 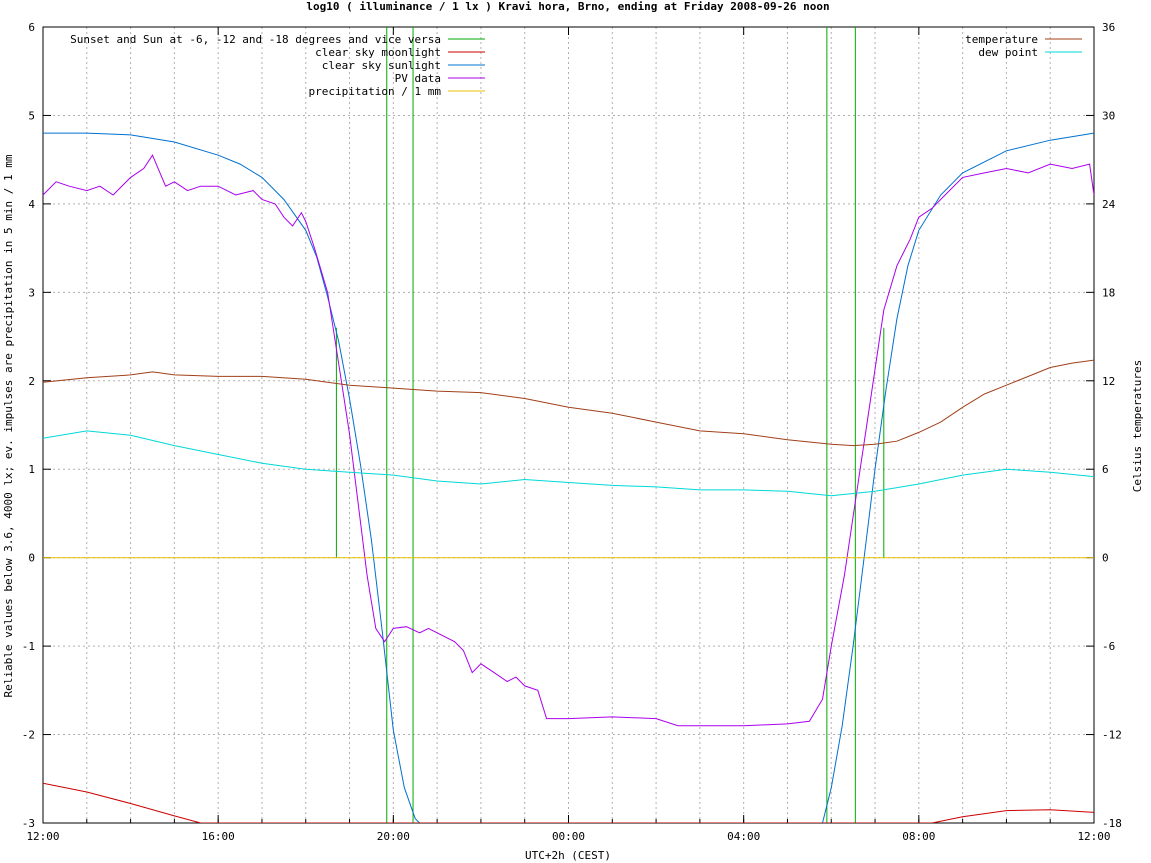 I want to click on series-line-clear-sky-moonlight, so click(x=568, y=802).